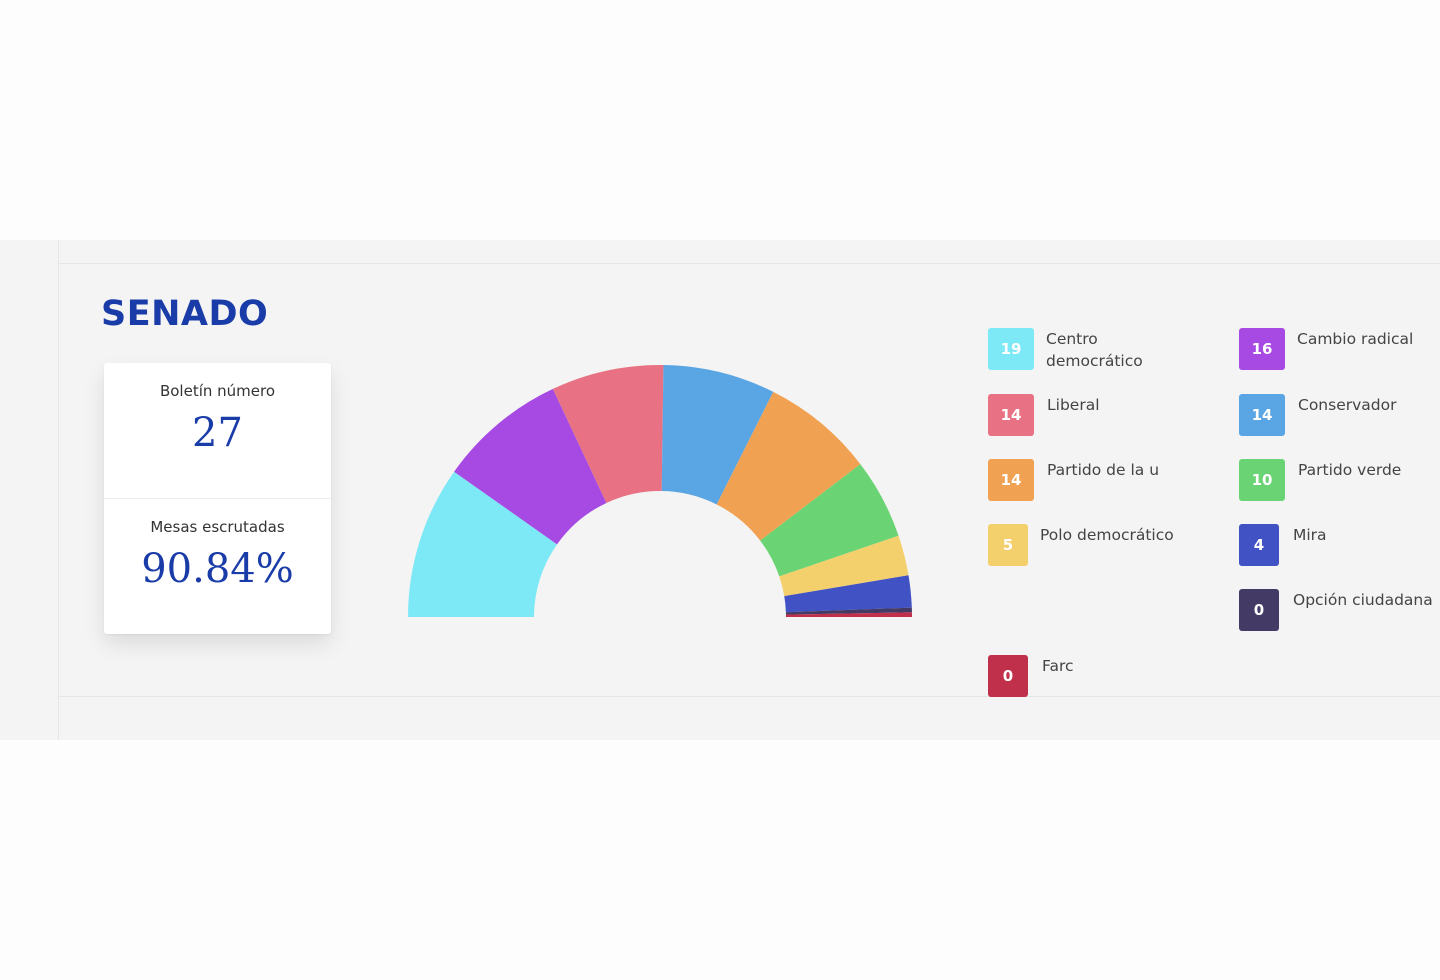  What do you see at coordinates (1107, 535) in the screenshot?
I see `legend-label: Polo democrático` at bounding box center [1107, 535].